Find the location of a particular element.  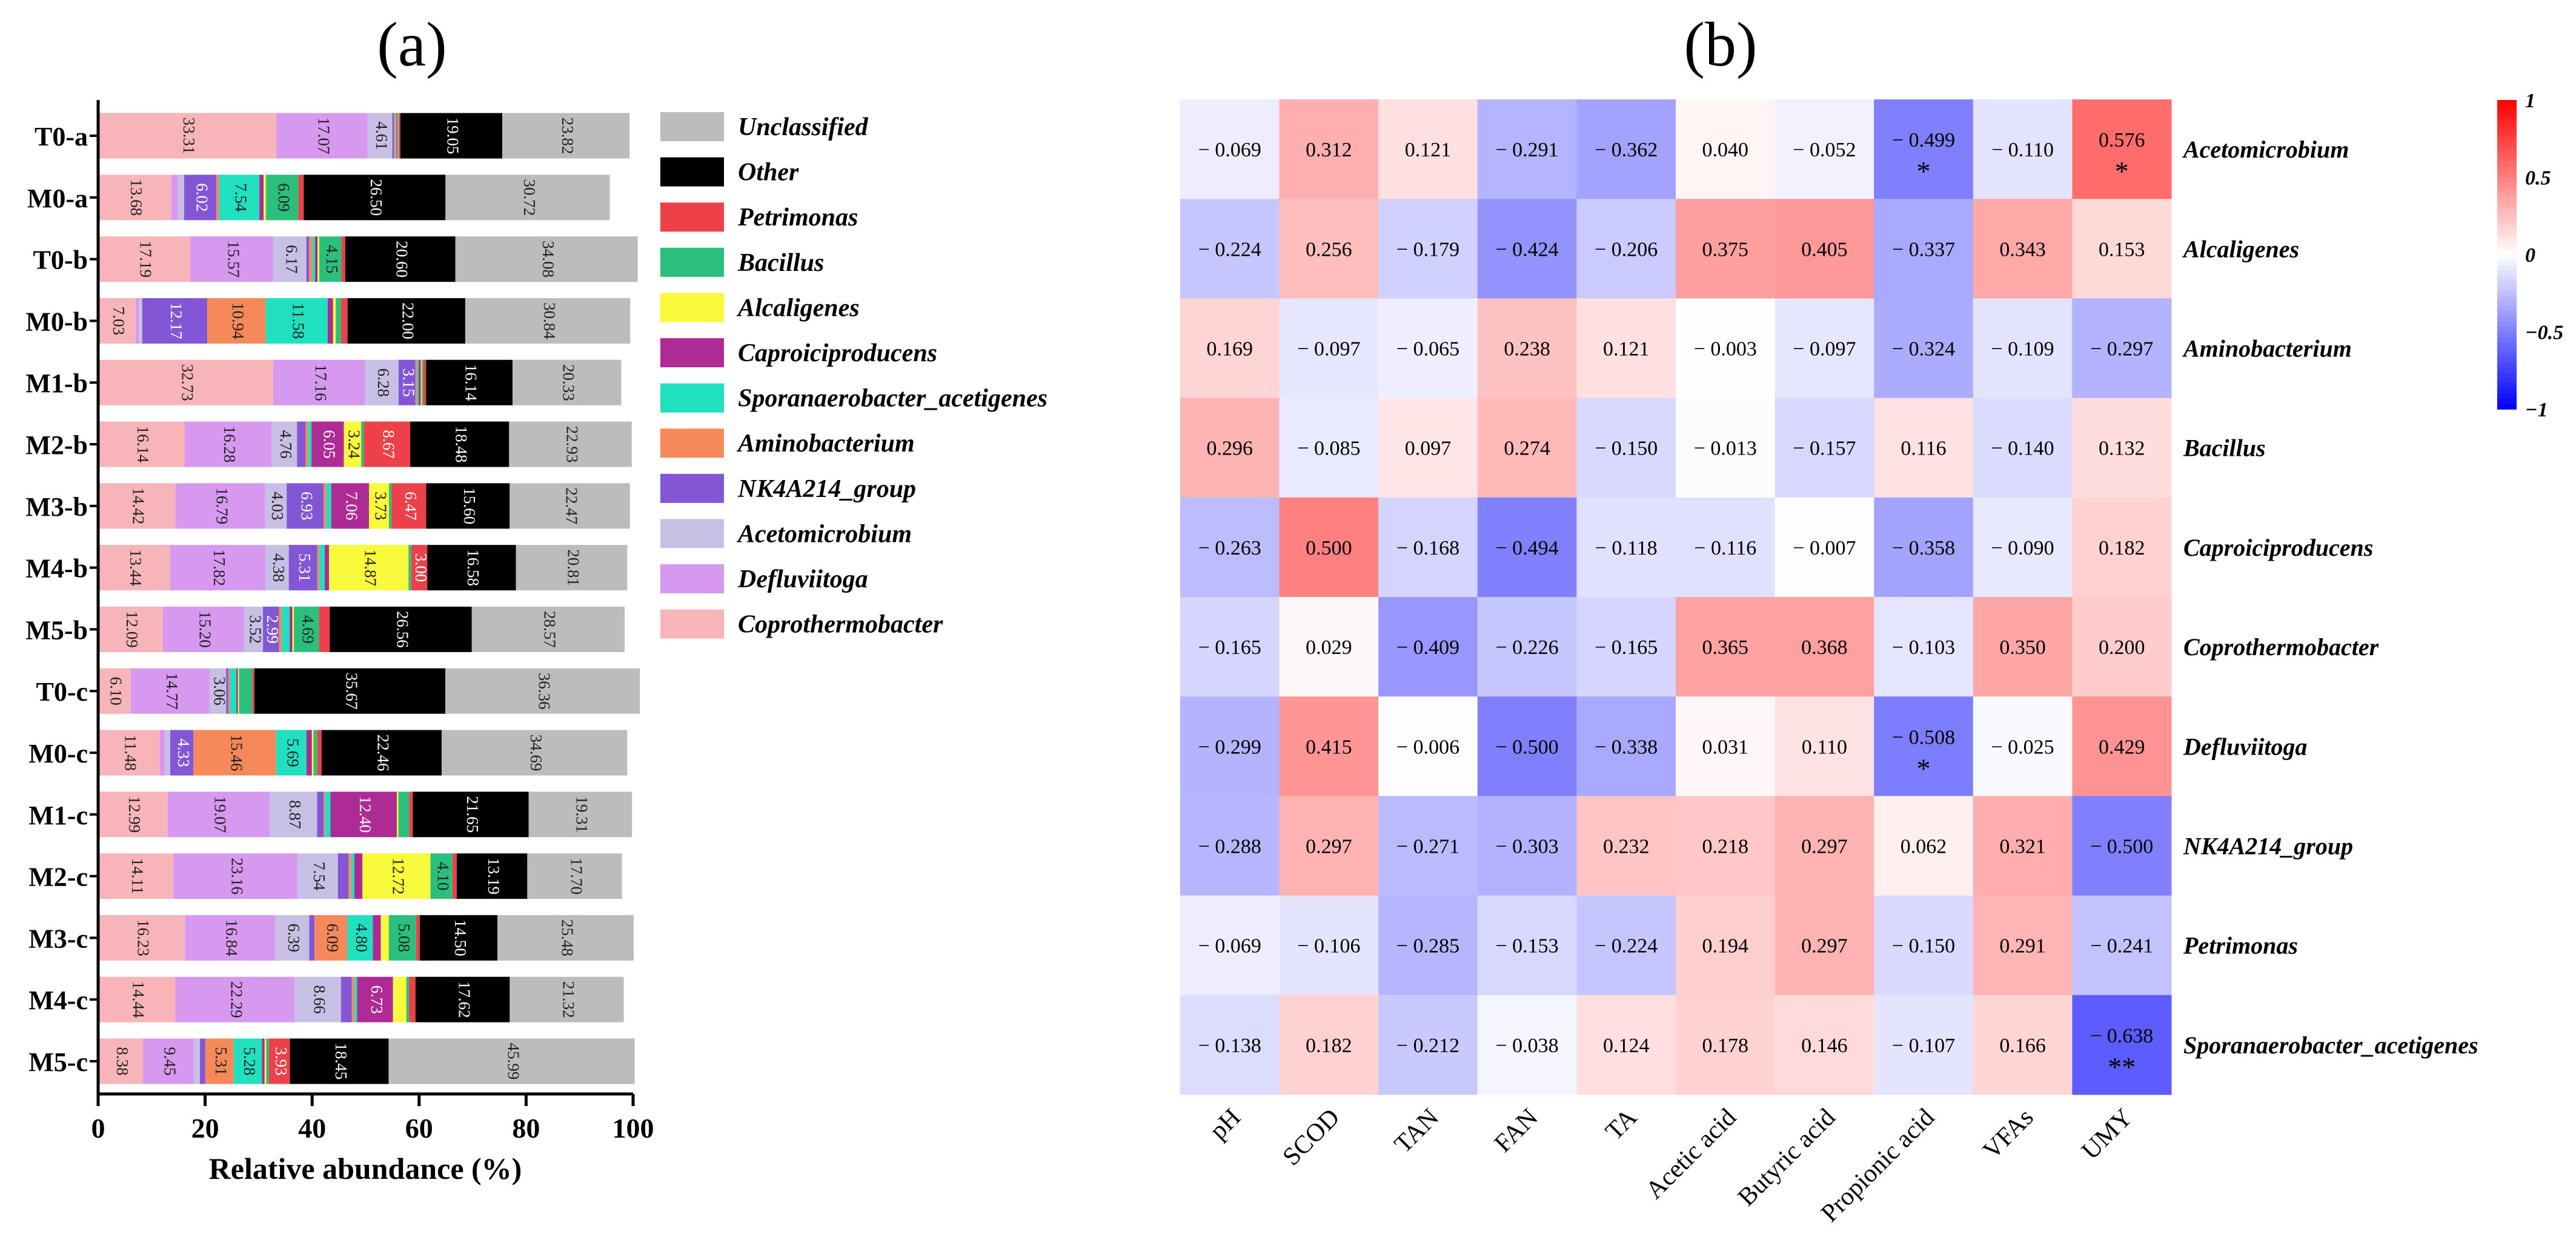

bar-segment-m2-b-caproiciproducens is located at coordinates (327, 444).